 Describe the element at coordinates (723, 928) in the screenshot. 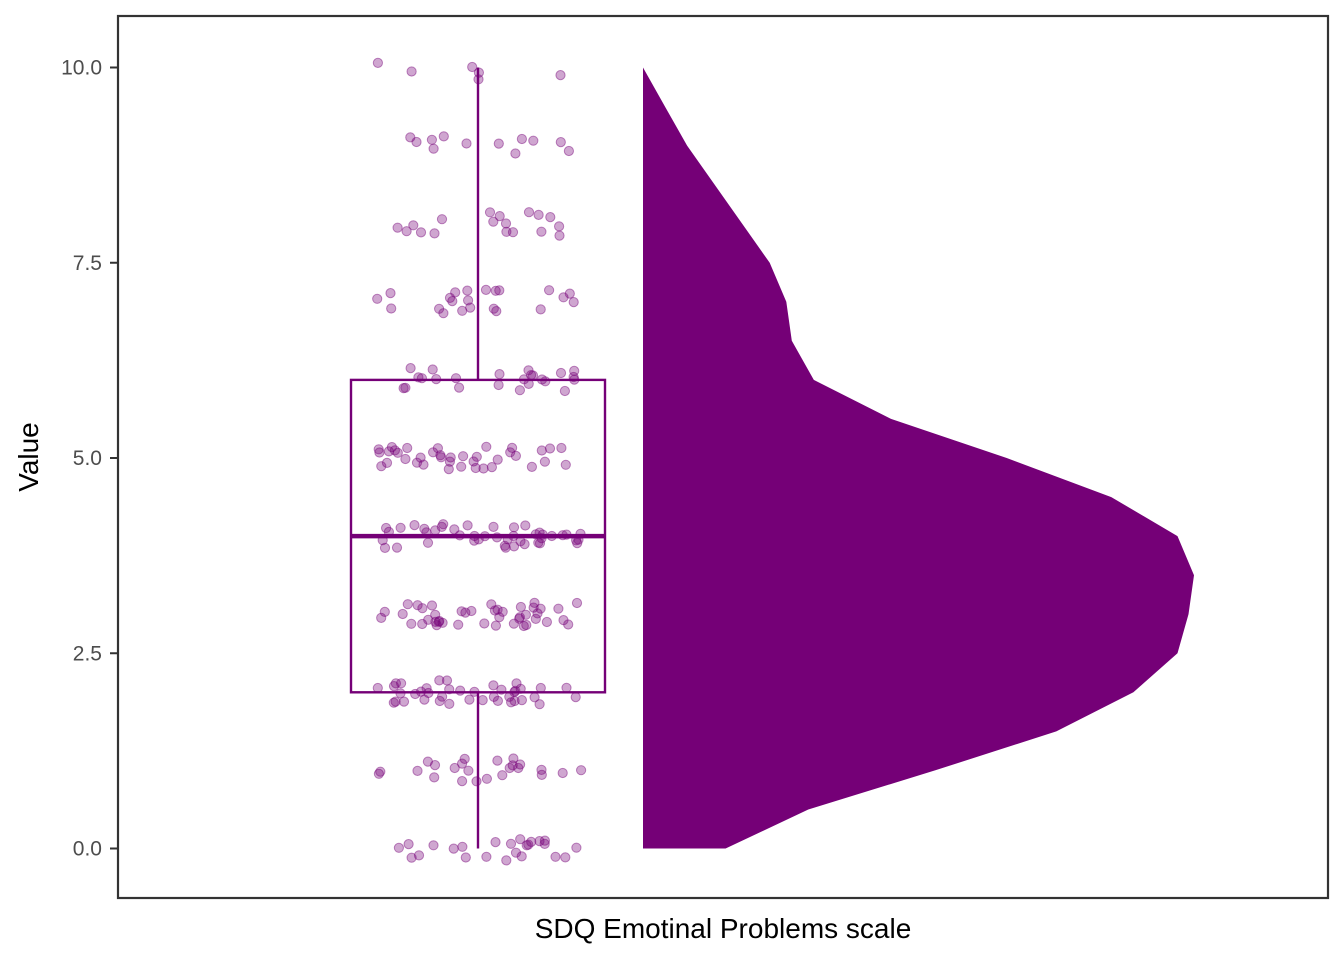

I see `x-axis-title: SDQ Emotinal Problems scale` at that location.